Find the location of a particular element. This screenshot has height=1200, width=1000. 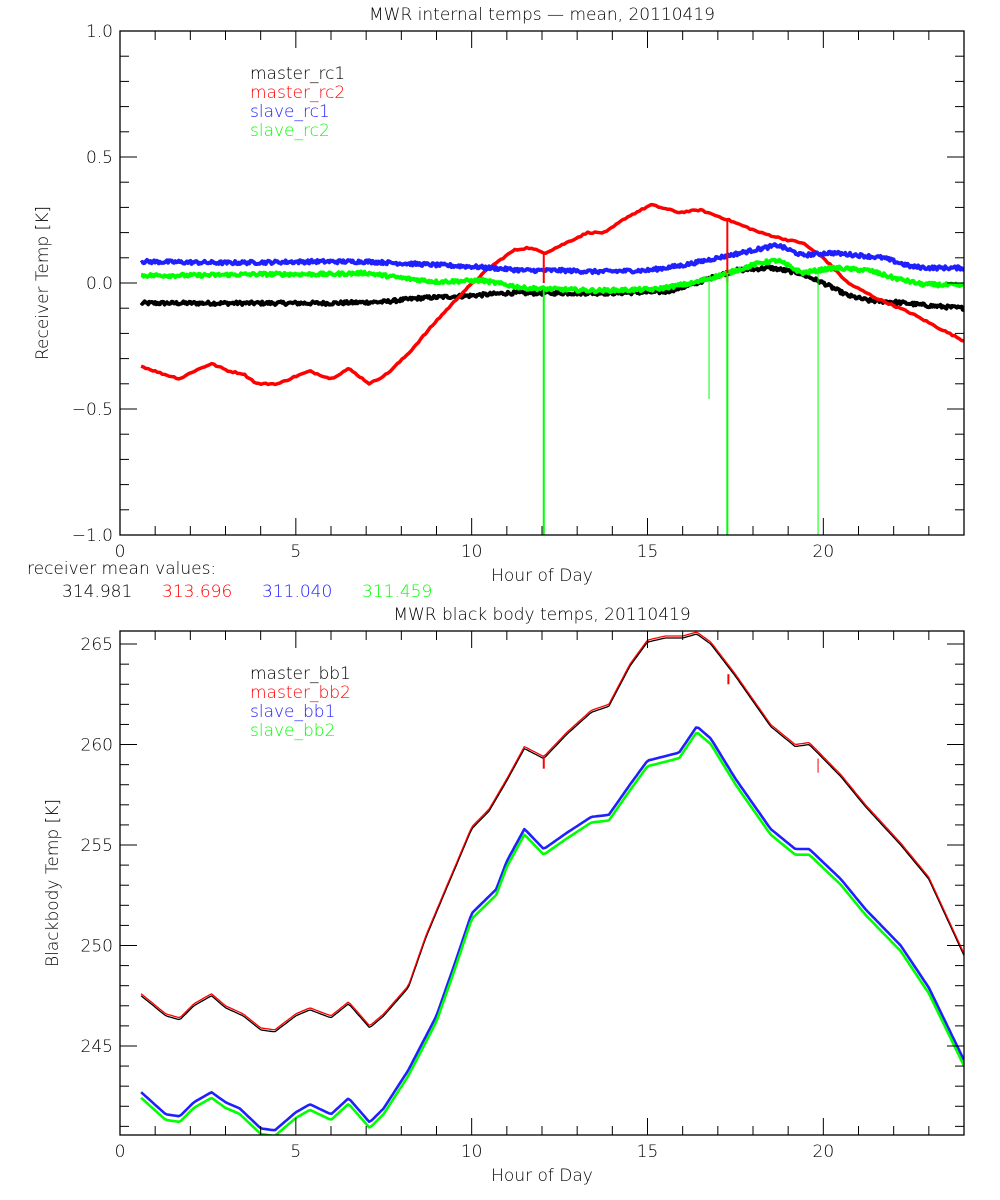

y-tick-label: 265 is located at coordinates (97, 645).